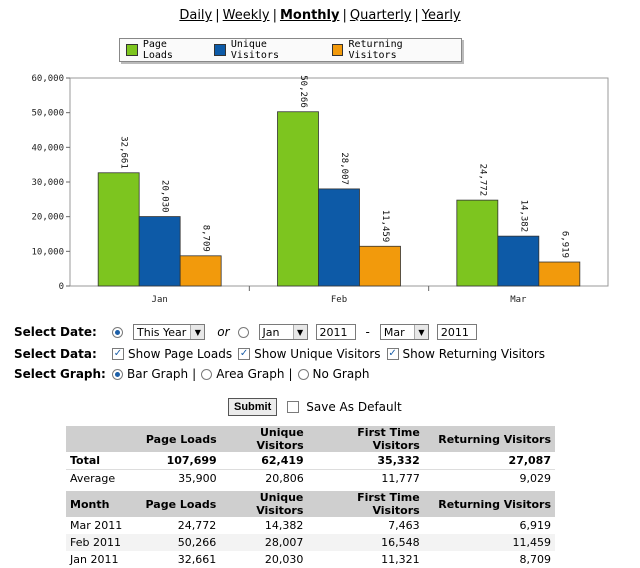  What do you see at coordinates (400, 478) in the screenshot?
I see `table-cell: 11,777` at bounding box center [400, 478].